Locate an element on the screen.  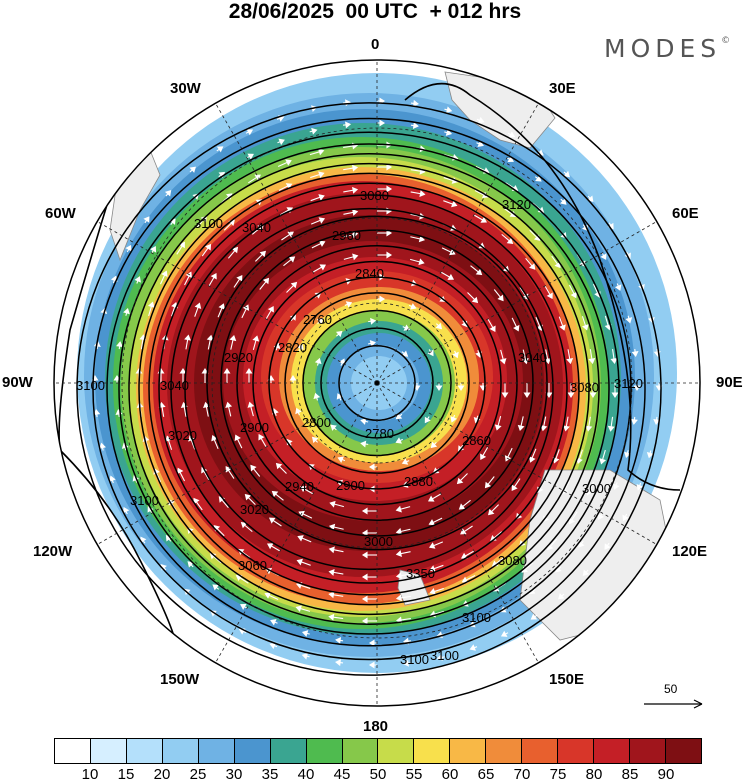
colorbar-label: 45 is located at coordinates (342, 774).